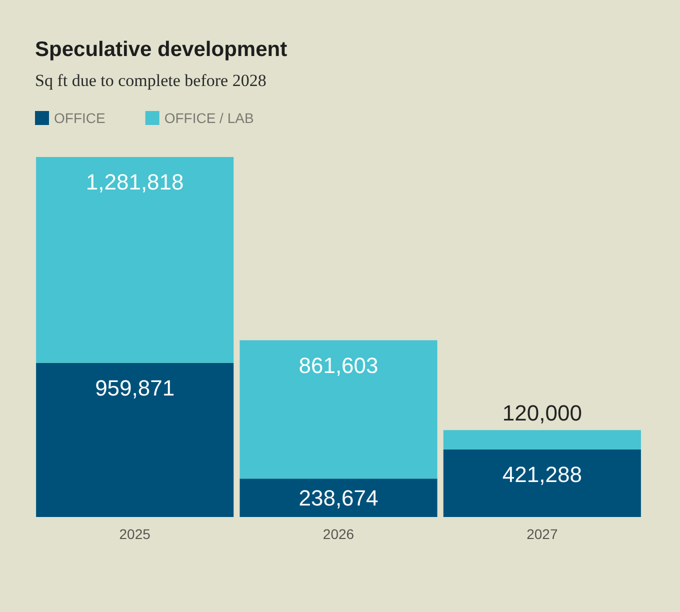  What do you see at coordinates (161, 49) in the screenshot?
I see `chart-title: Speculative development` at bounding box center [161, 49].